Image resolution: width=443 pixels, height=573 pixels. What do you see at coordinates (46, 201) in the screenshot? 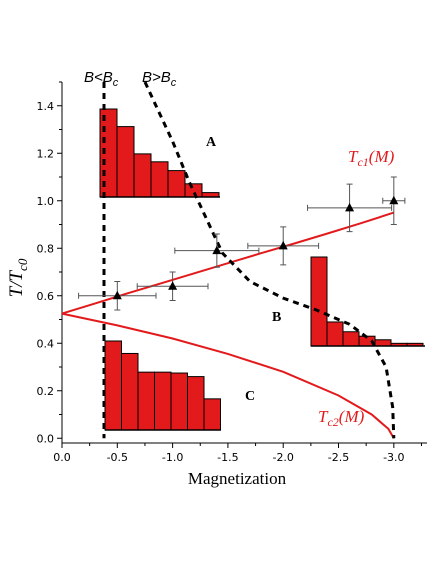
I see `y-tick-label: 1.0` at bounding box center [46, 201].